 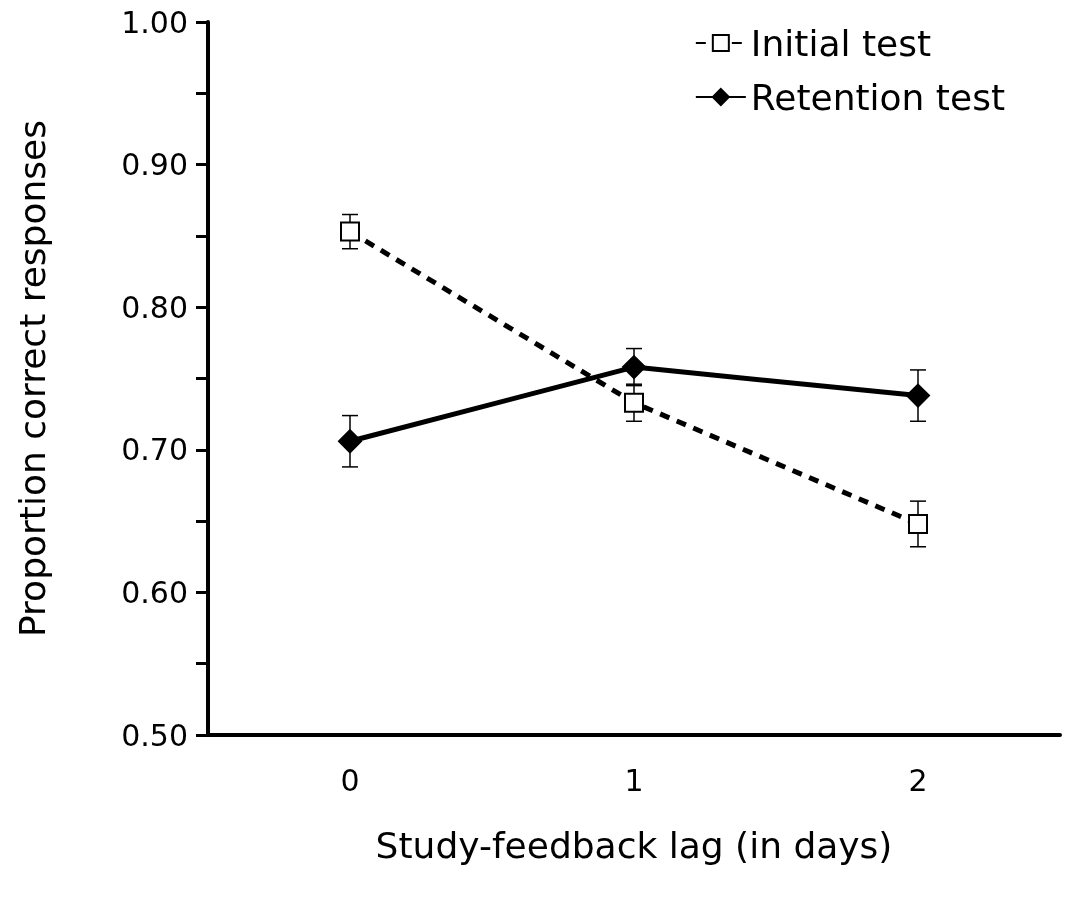 I want to click on y-tick-label: 0.60, so click(x=154, y=592).